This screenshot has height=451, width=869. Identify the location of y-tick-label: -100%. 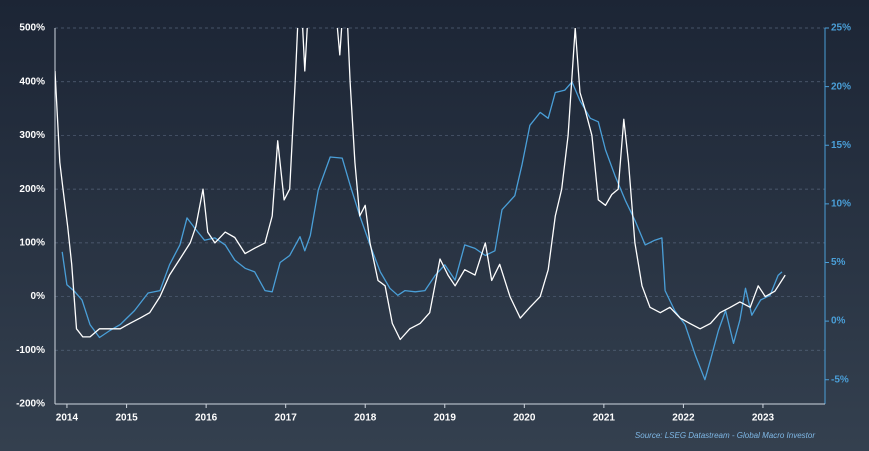
(30, 350).